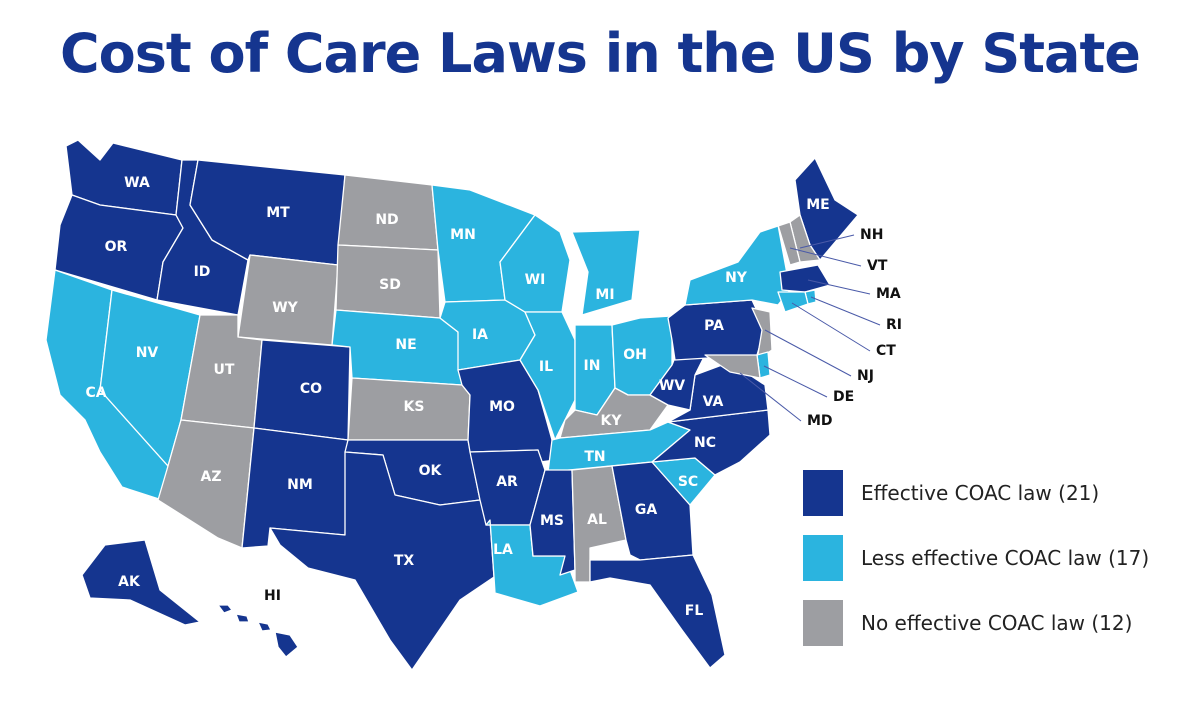  What do you see at coordinates (129, 582) in the screenshot?
I see `state-label-ak: AK` at bounding box center [129, 582].